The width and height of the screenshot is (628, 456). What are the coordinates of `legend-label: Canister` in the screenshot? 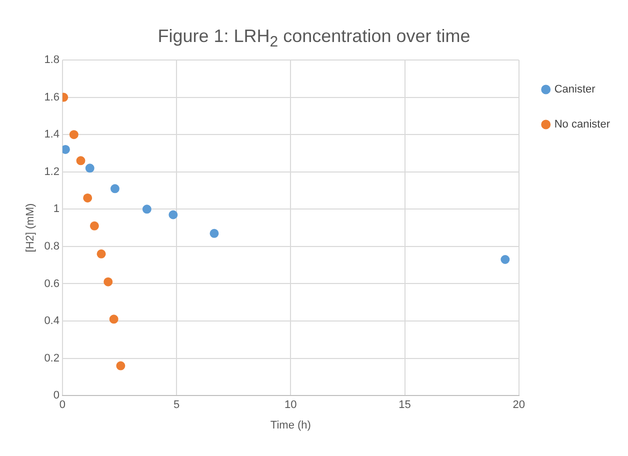 It's located at (575, 90).